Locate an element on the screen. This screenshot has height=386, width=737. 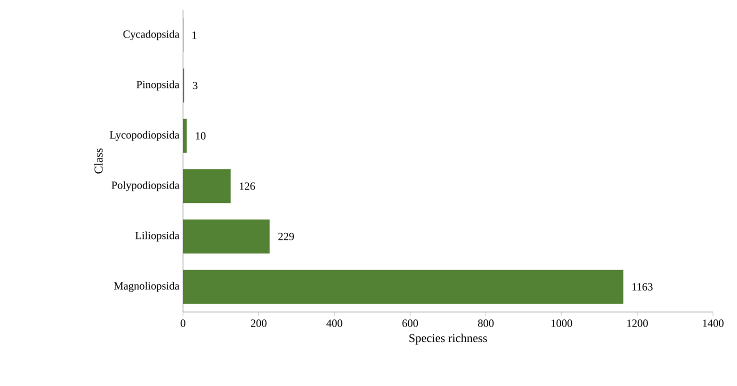
y-tick-label: Liliopsida is located at coordinates (157, 237).